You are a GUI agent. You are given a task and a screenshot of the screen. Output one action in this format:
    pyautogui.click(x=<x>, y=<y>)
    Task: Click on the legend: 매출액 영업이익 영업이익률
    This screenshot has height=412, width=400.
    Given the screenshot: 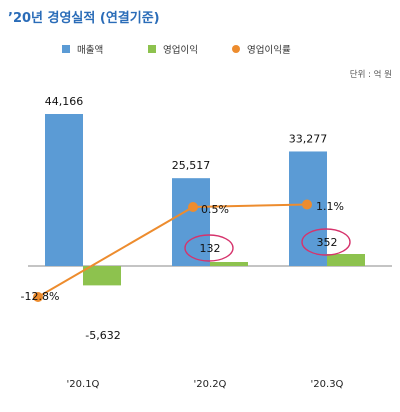 What is the action you would take?
    pyautogui.click(x=176, y=50)
    